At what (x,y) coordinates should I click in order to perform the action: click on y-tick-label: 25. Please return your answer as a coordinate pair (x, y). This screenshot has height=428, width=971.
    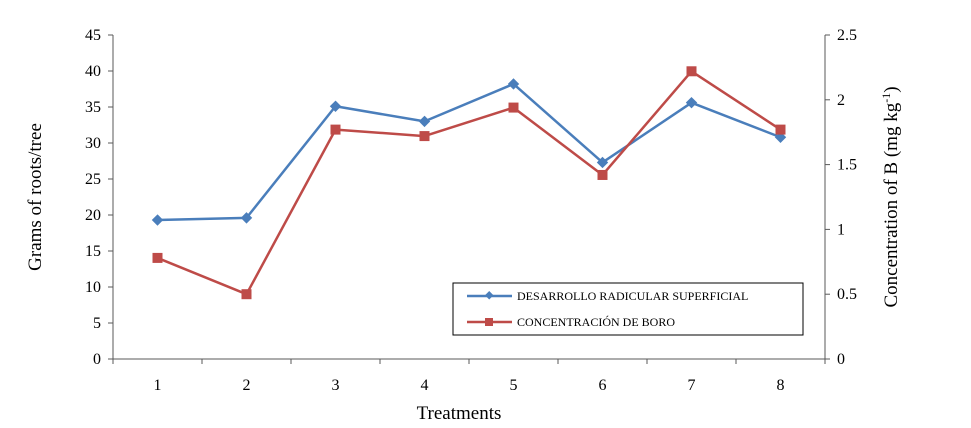
    Looking at the image, I should click on (93, 179).